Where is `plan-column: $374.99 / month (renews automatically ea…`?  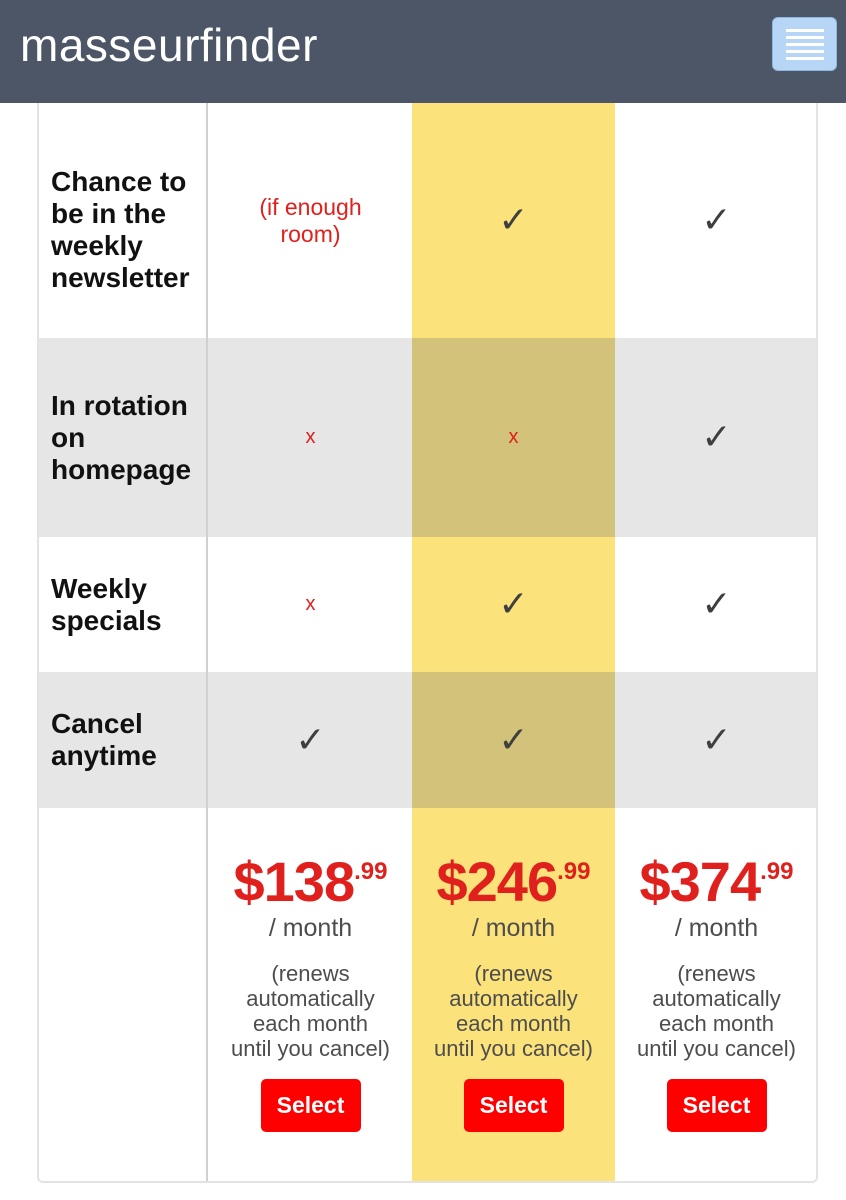
plan-column: $374.99 / month (renews automatically ea… is located at coordinates (715, 994).